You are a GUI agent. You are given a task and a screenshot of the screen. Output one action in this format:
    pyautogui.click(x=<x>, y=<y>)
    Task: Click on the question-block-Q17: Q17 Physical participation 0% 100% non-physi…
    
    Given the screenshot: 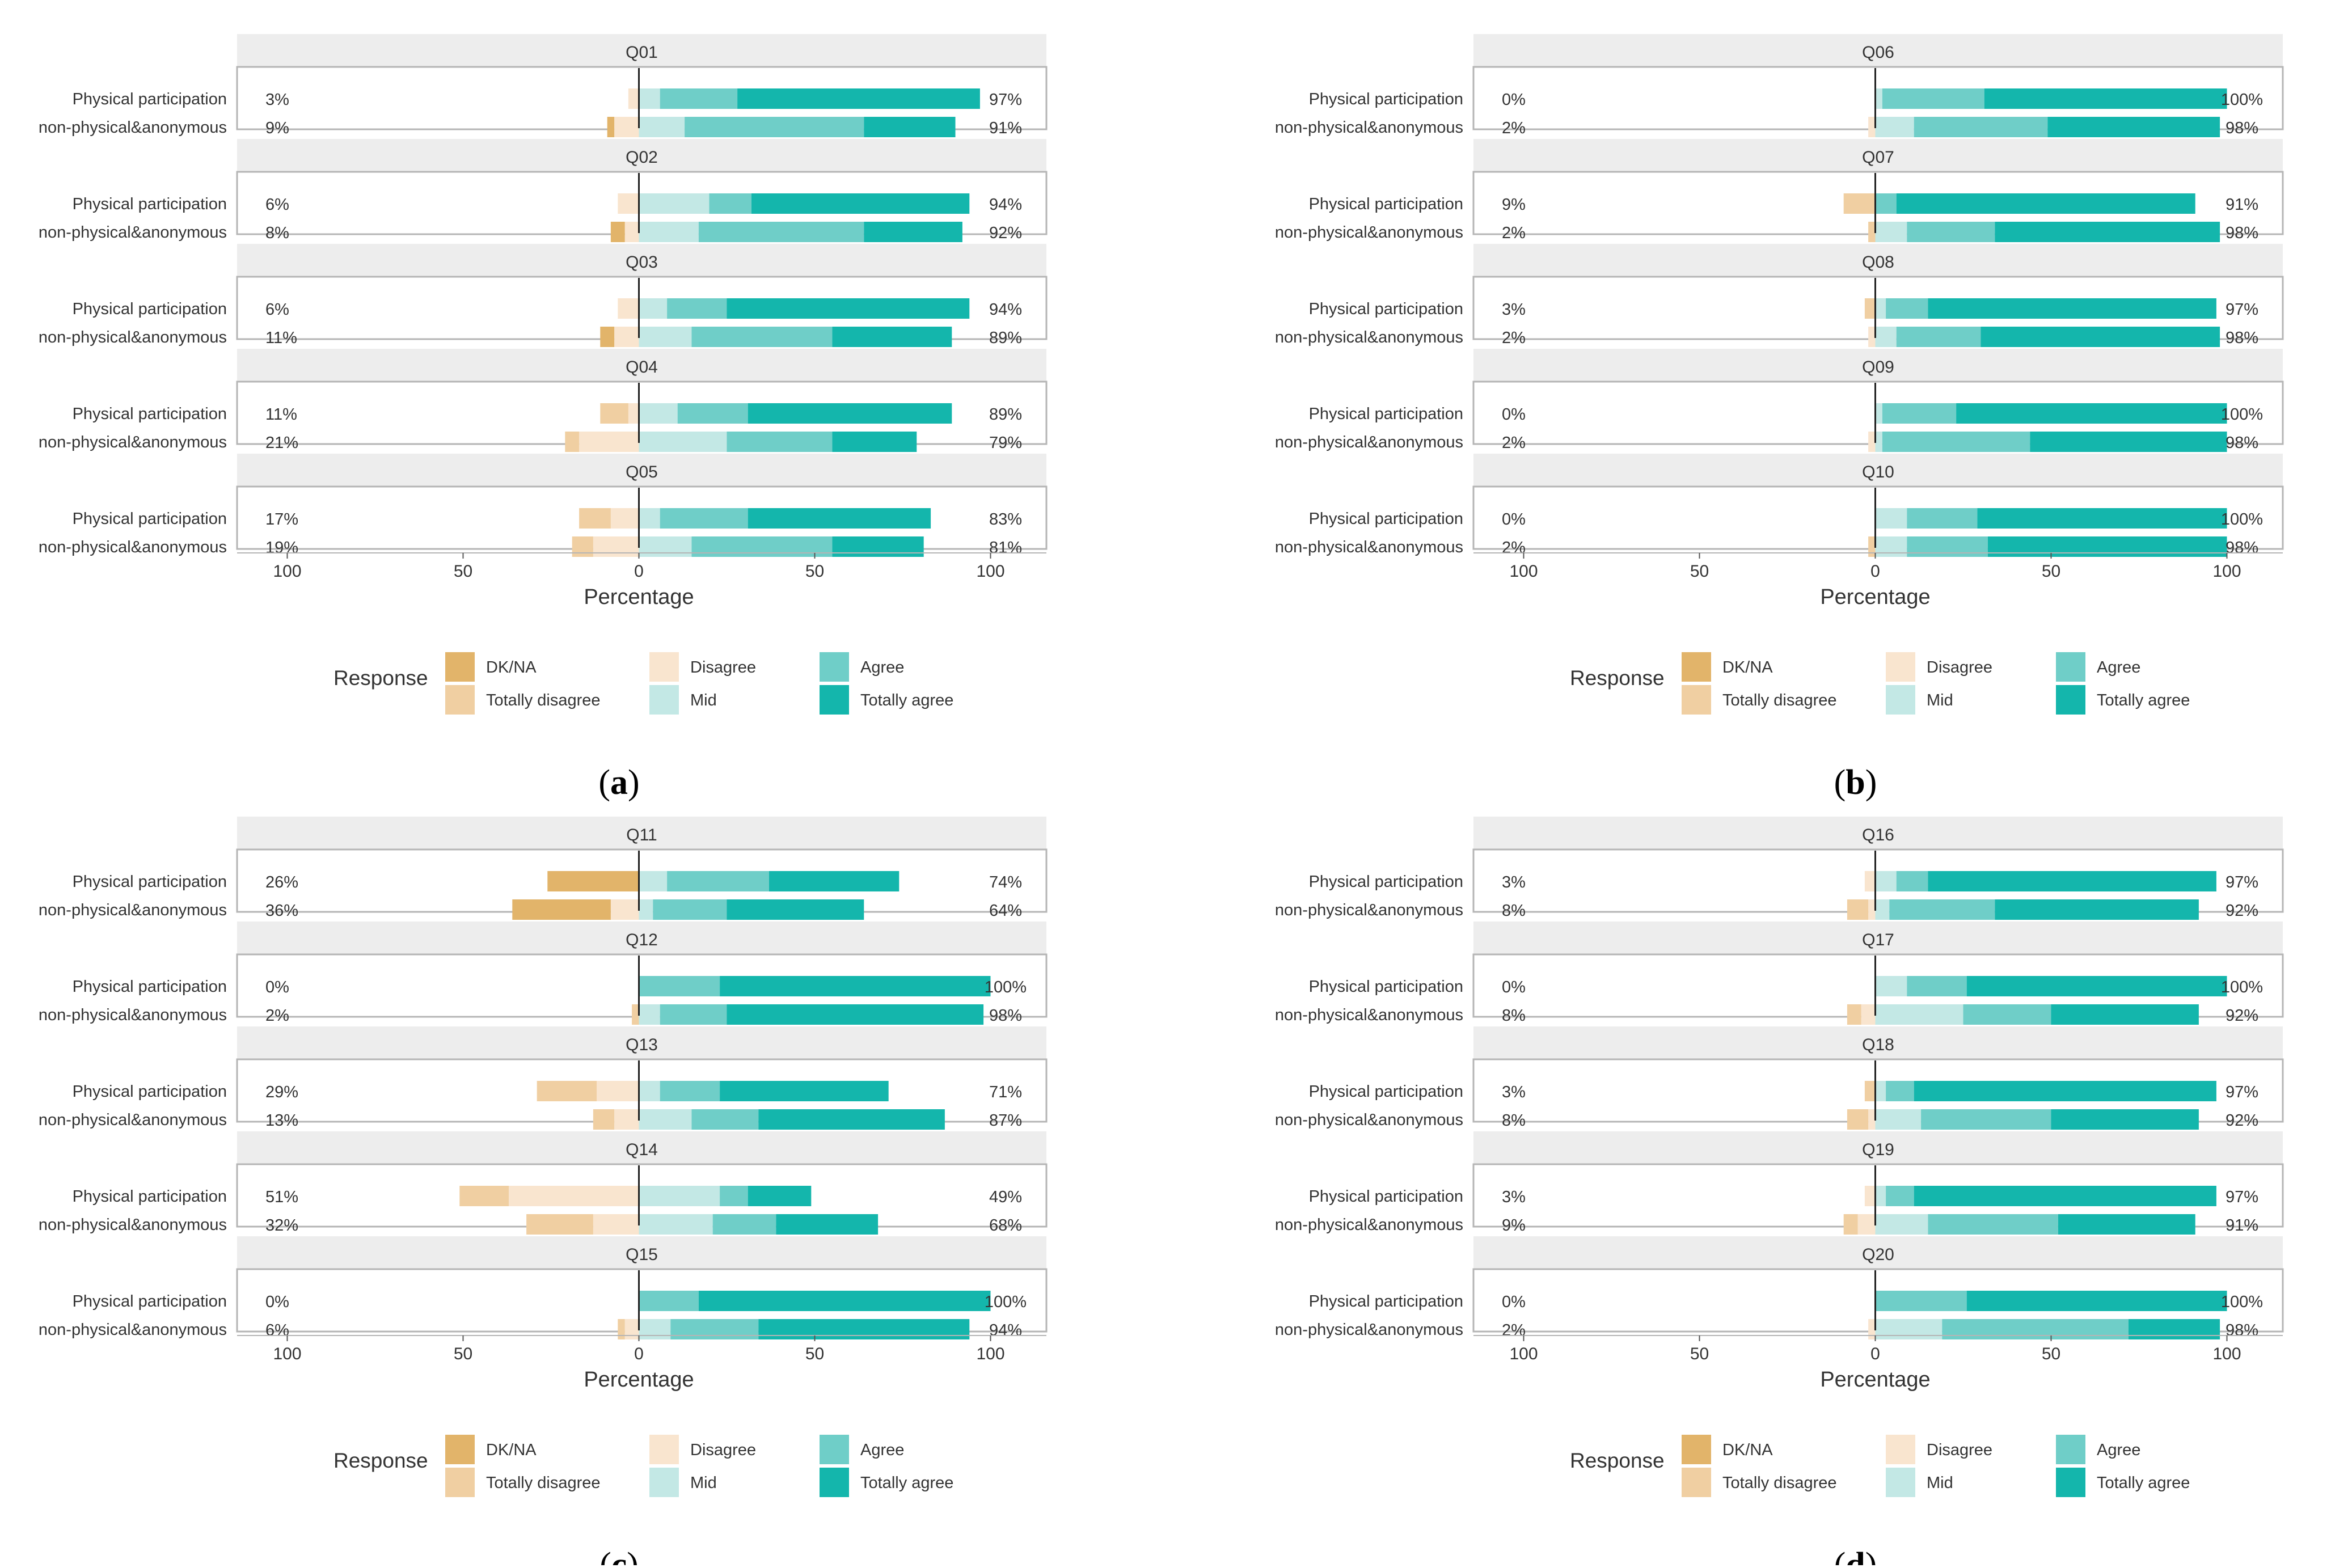 What is the action you would take?
    pyautogui.click(x=1779, y=974)
    